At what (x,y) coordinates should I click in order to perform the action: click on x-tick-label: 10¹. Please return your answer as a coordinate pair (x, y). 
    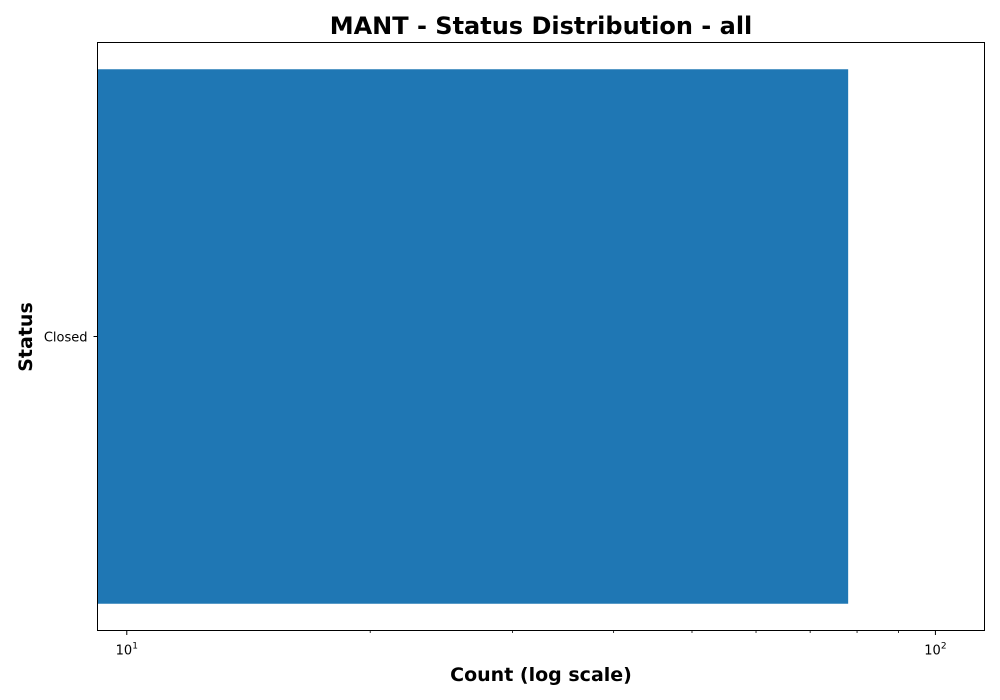
    Looking at the image, I should click on (127, 650).